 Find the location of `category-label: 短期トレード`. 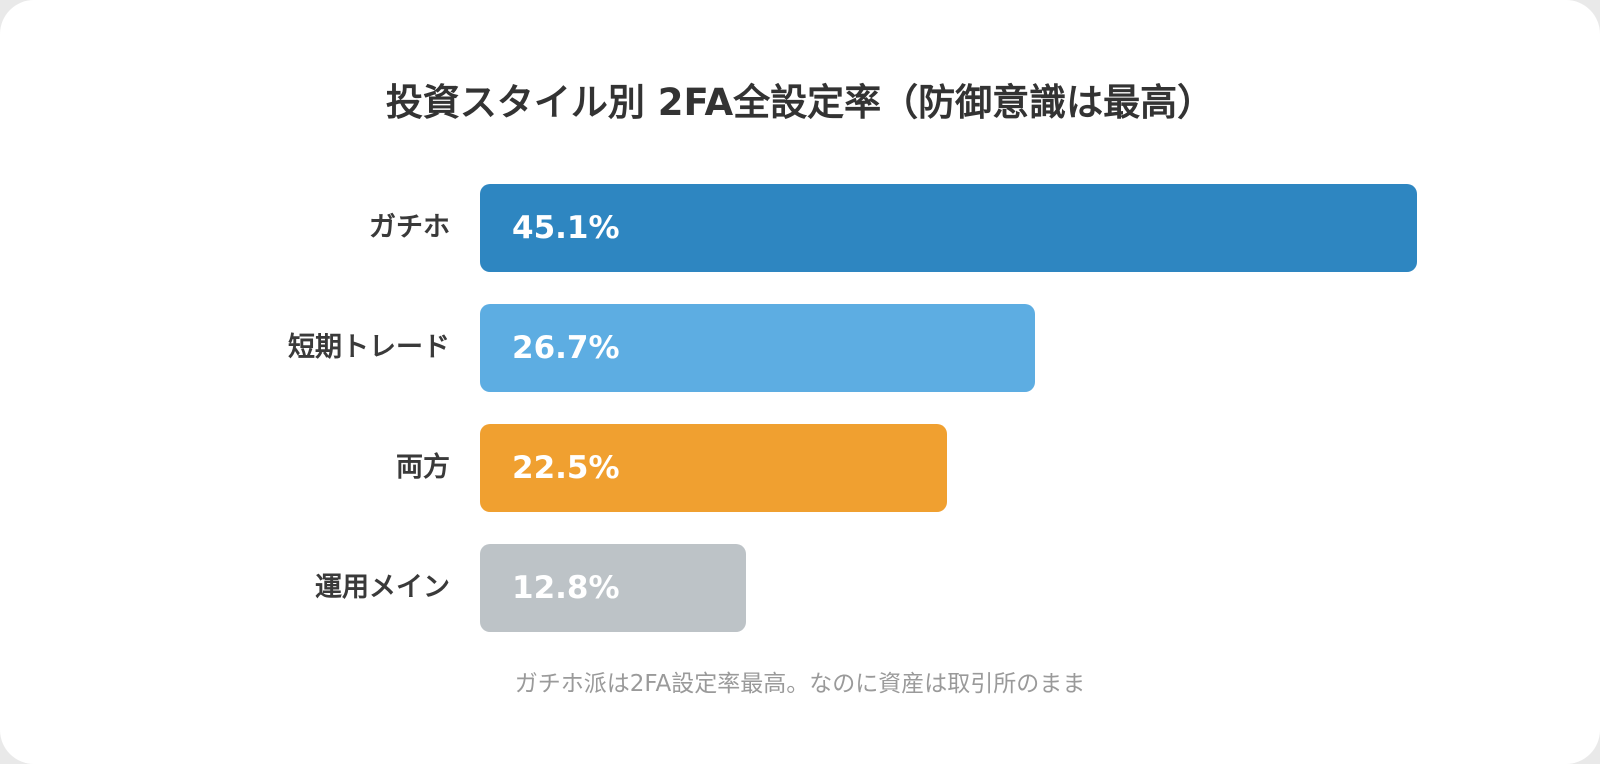

category-label: 短期トレード is located at coordinates (369, 347).